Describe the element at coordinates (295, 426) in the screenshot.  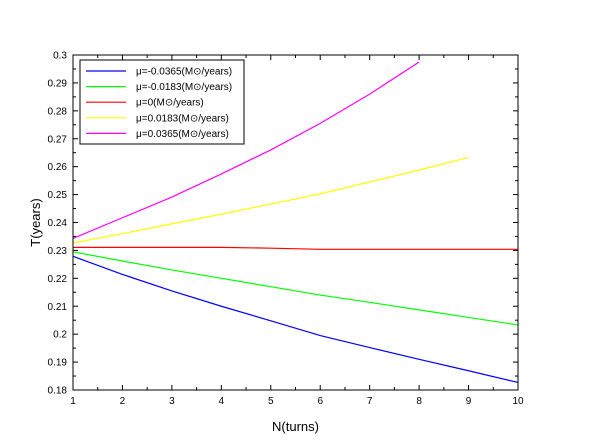
I see `x-axis-title: N(turns)` at that location.